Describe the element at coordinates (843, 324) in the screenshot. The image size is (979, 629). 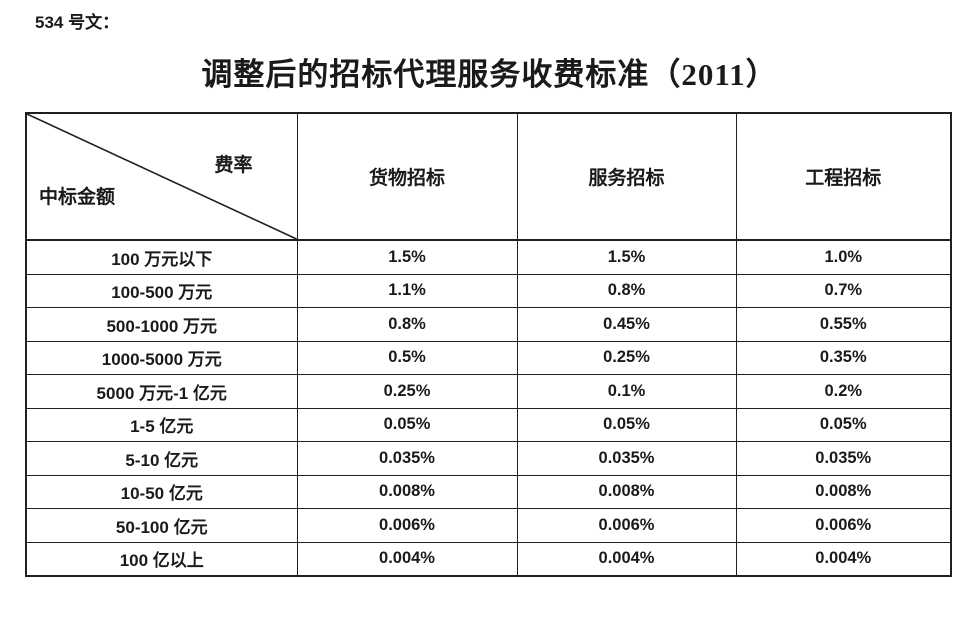
I see `rate-cell: 0.55%` at that location.